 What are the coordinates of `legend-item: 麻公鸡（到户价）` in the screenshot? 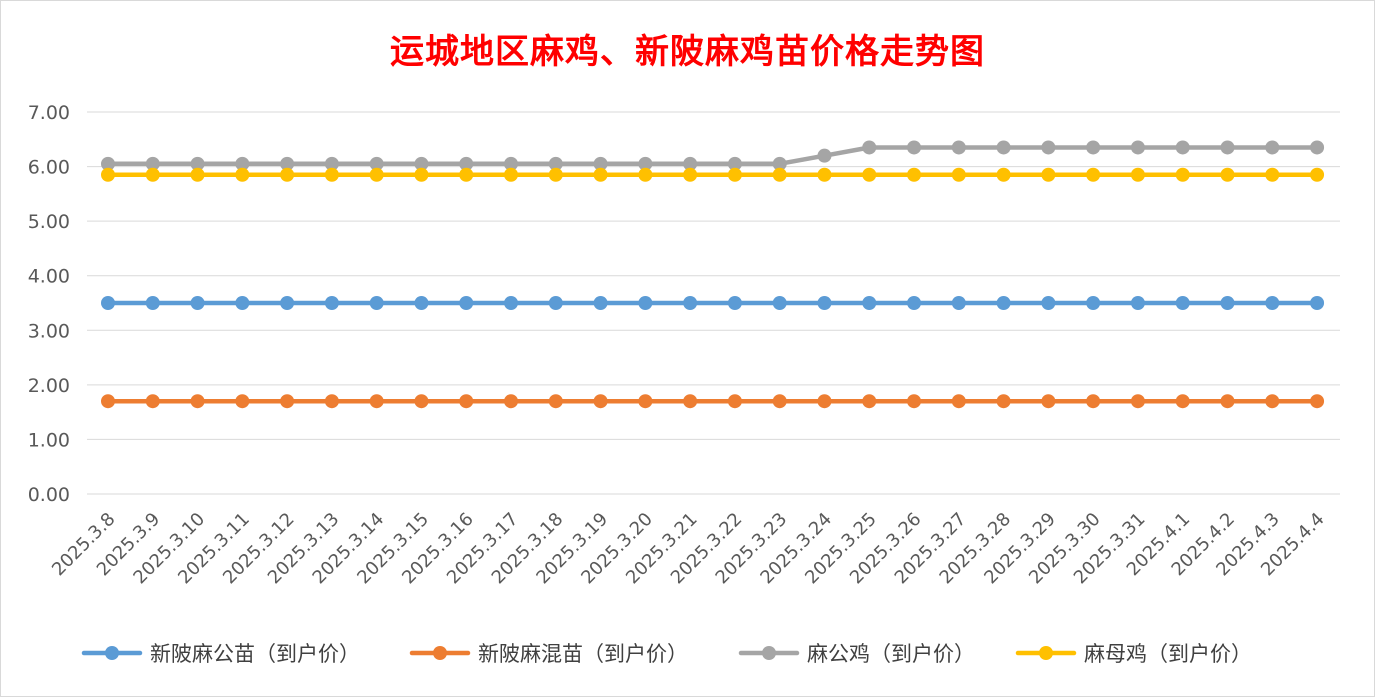 It's located at (856, 654).